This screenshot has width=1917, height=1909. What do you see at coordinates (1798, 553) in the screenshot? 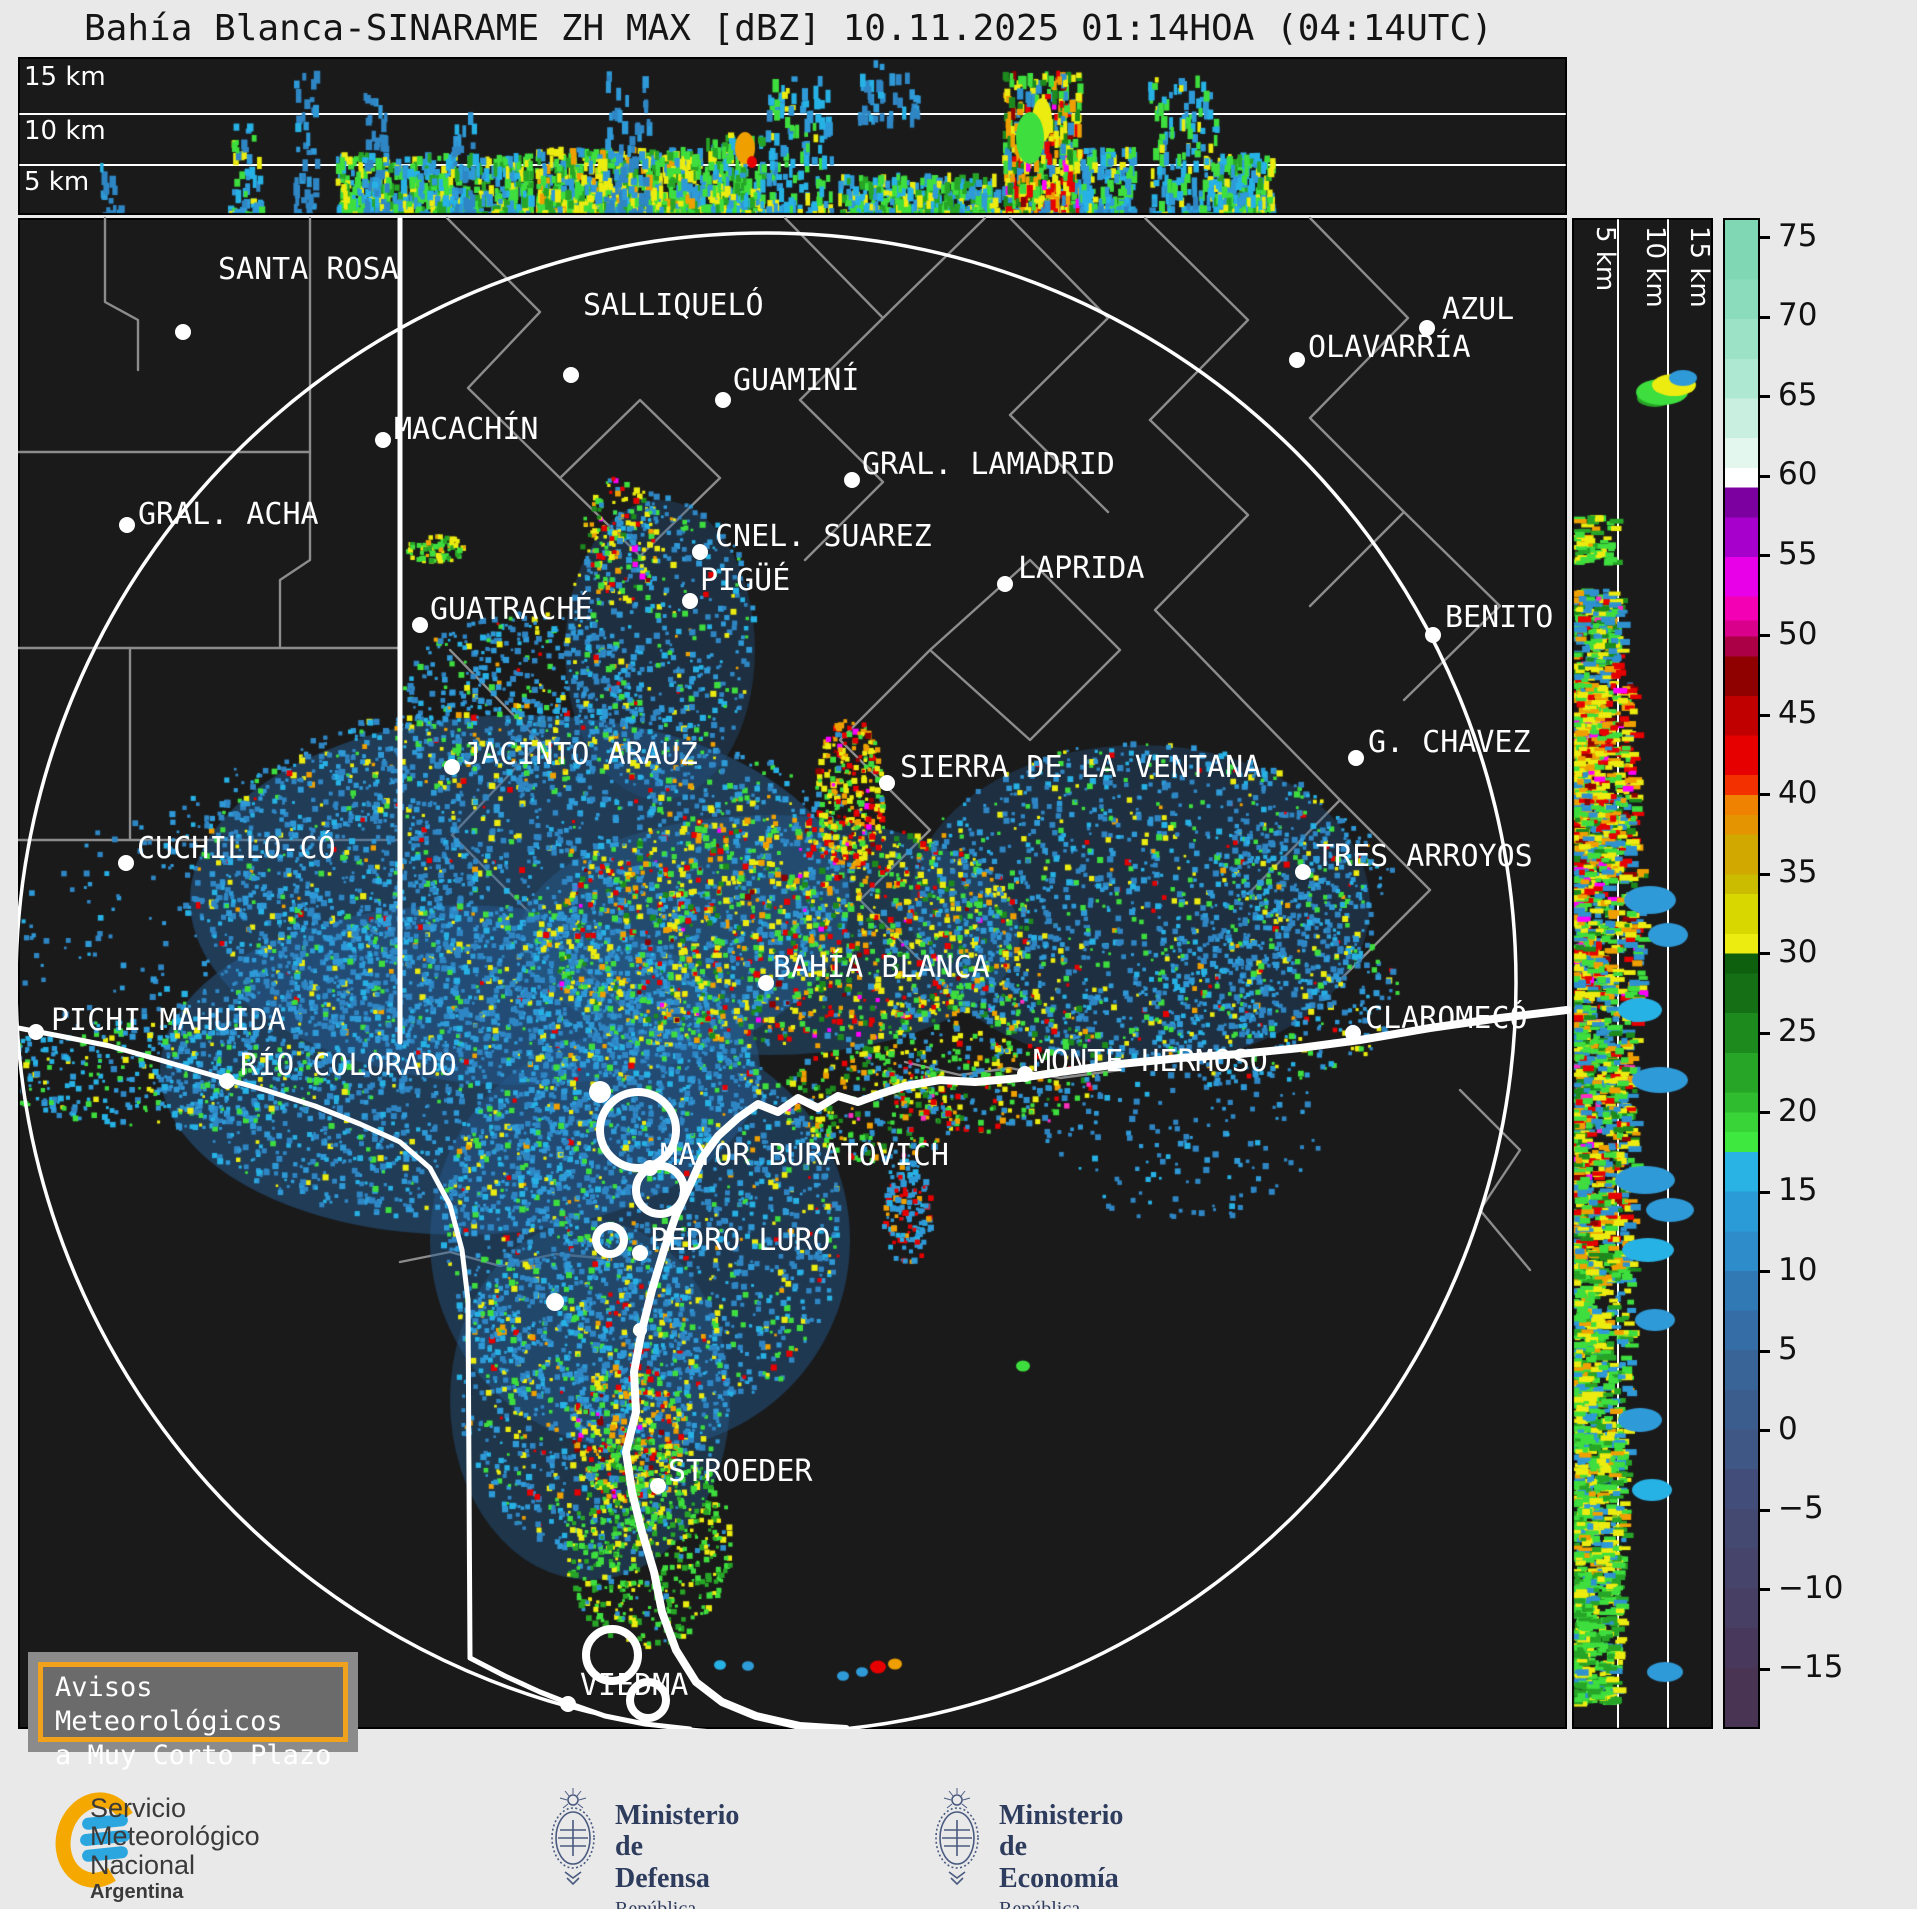
I see `colorbar-tick-label-55: 55` at bounding box center [1798, 553].